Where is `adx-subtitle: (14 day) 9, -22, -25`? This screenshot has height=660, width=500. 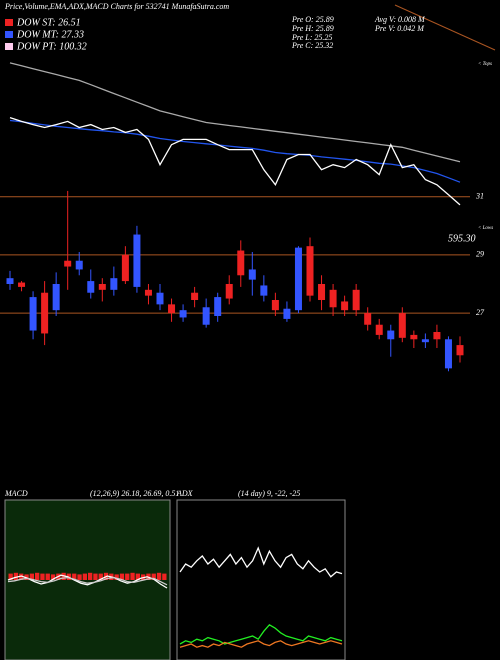
adx-subtitle: (14 day) 9, -22, -25 is located at coordinates (269, 493).